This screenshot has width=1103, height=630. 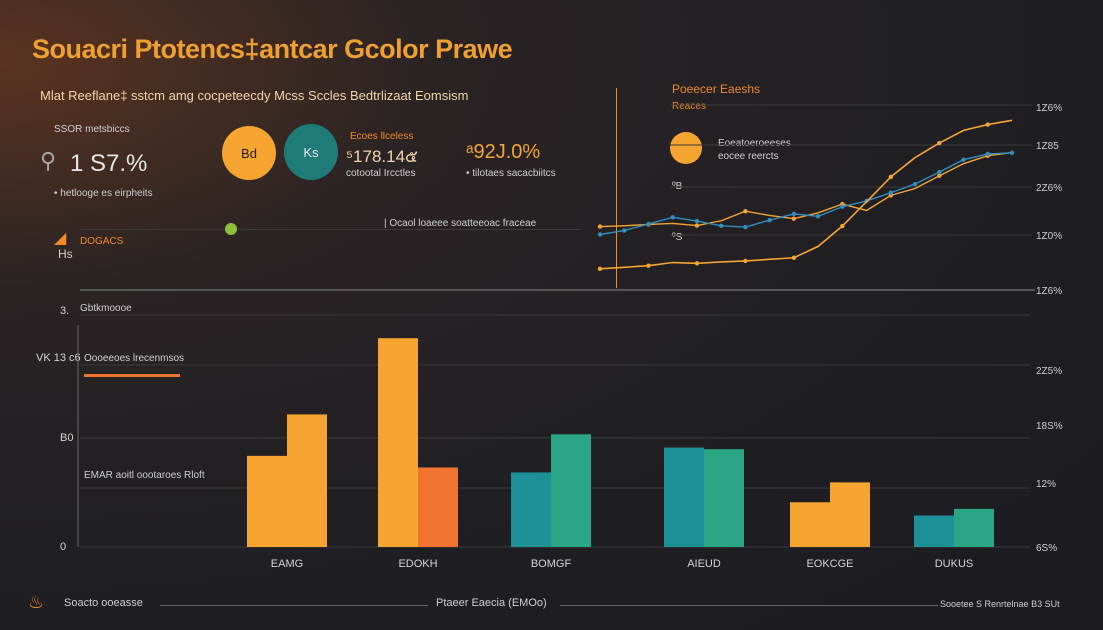 I want to click on marker-icon: ◢, so click(x=60, y=238).